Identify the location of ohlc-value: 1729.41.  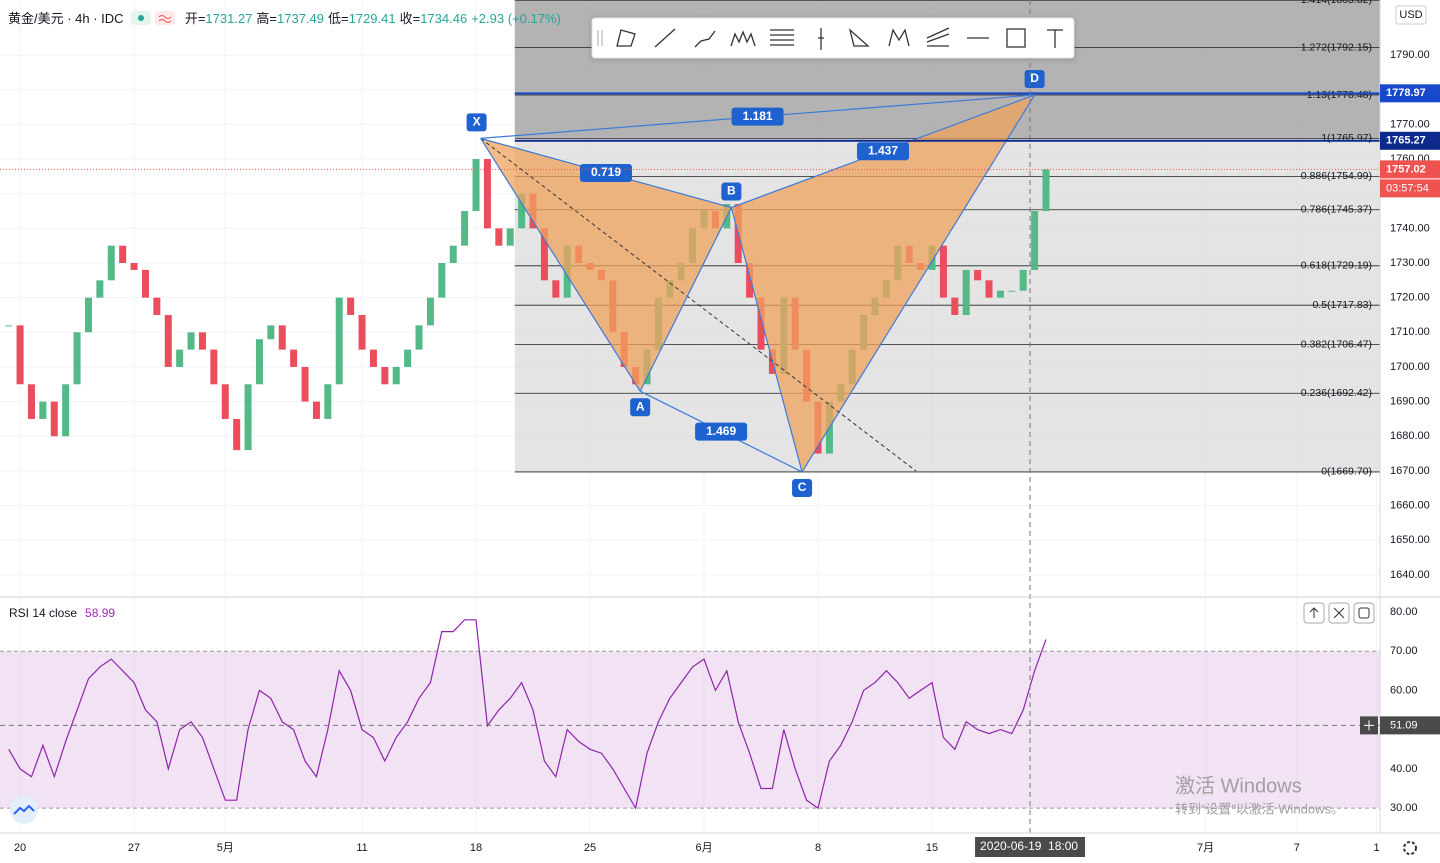
(372, 18).